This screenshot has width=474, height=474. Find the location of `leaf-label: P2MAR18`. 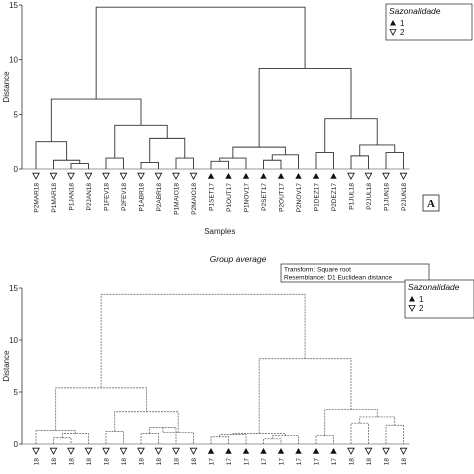

leaf-label: P2MAR18 is located at coordinates (37, 198).